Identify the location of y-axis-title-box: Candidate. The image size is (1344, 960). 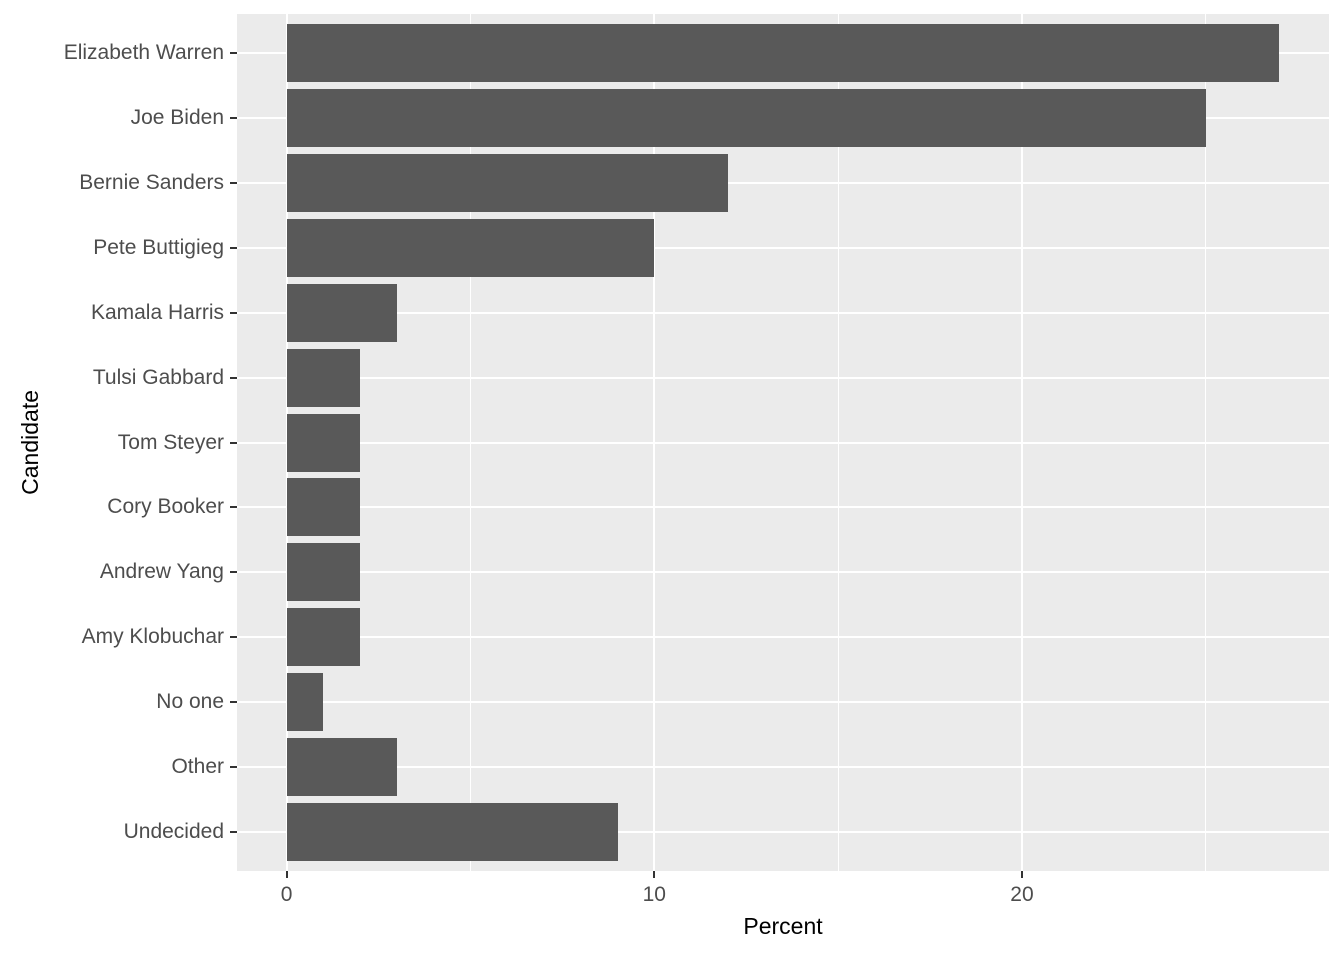
(30, 442).